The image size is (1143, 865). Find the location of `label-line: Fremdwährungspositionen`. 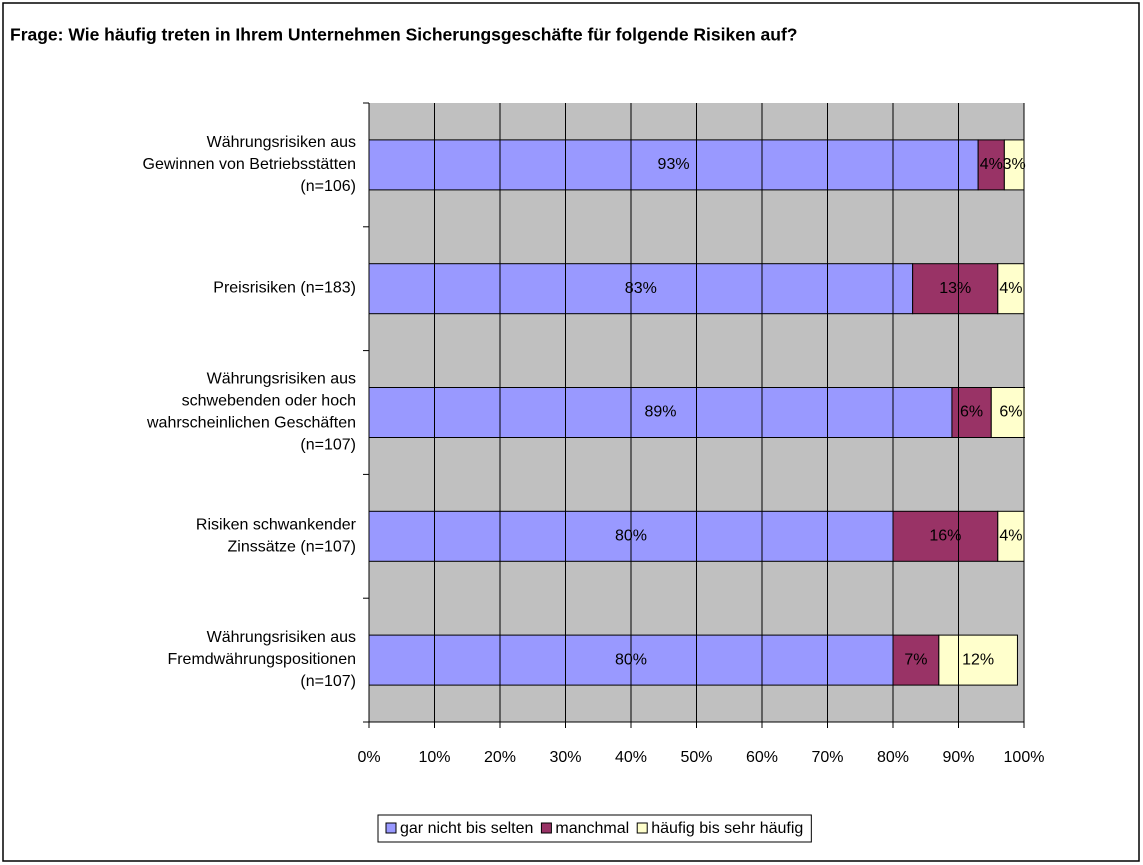

label-line: Fremdwährungspositionen is located at coordinates (261, 659).